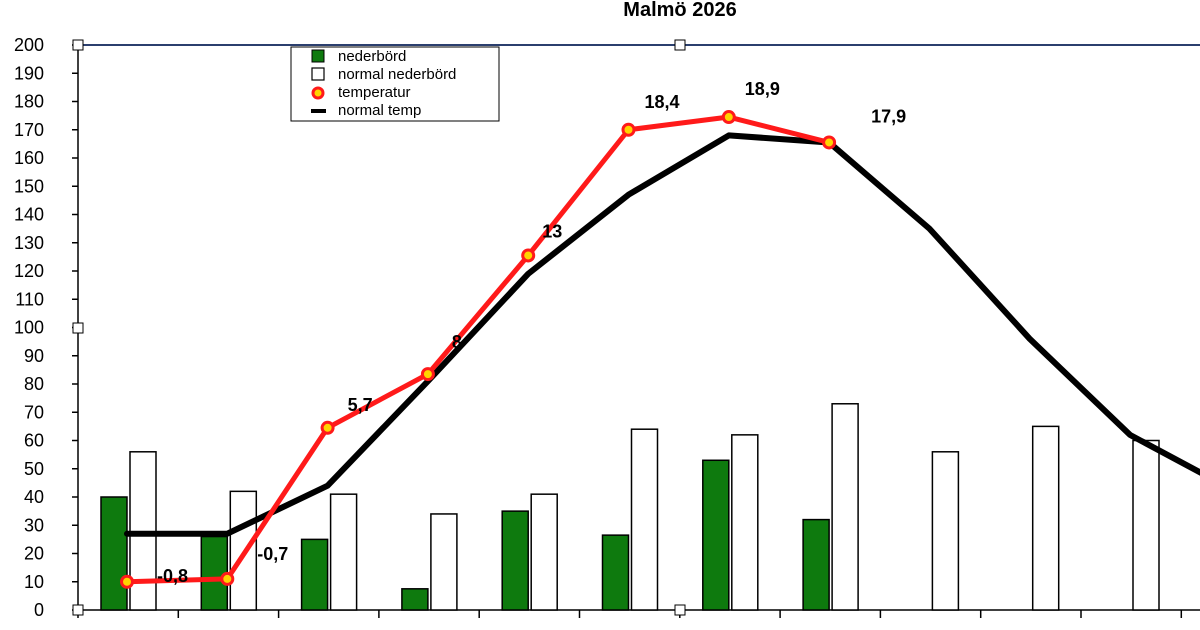  What do you see at coordinates (272, 554) in the screenshot?
I see `temperatur-data-label: -0,7` at bounding box center [272, 554].